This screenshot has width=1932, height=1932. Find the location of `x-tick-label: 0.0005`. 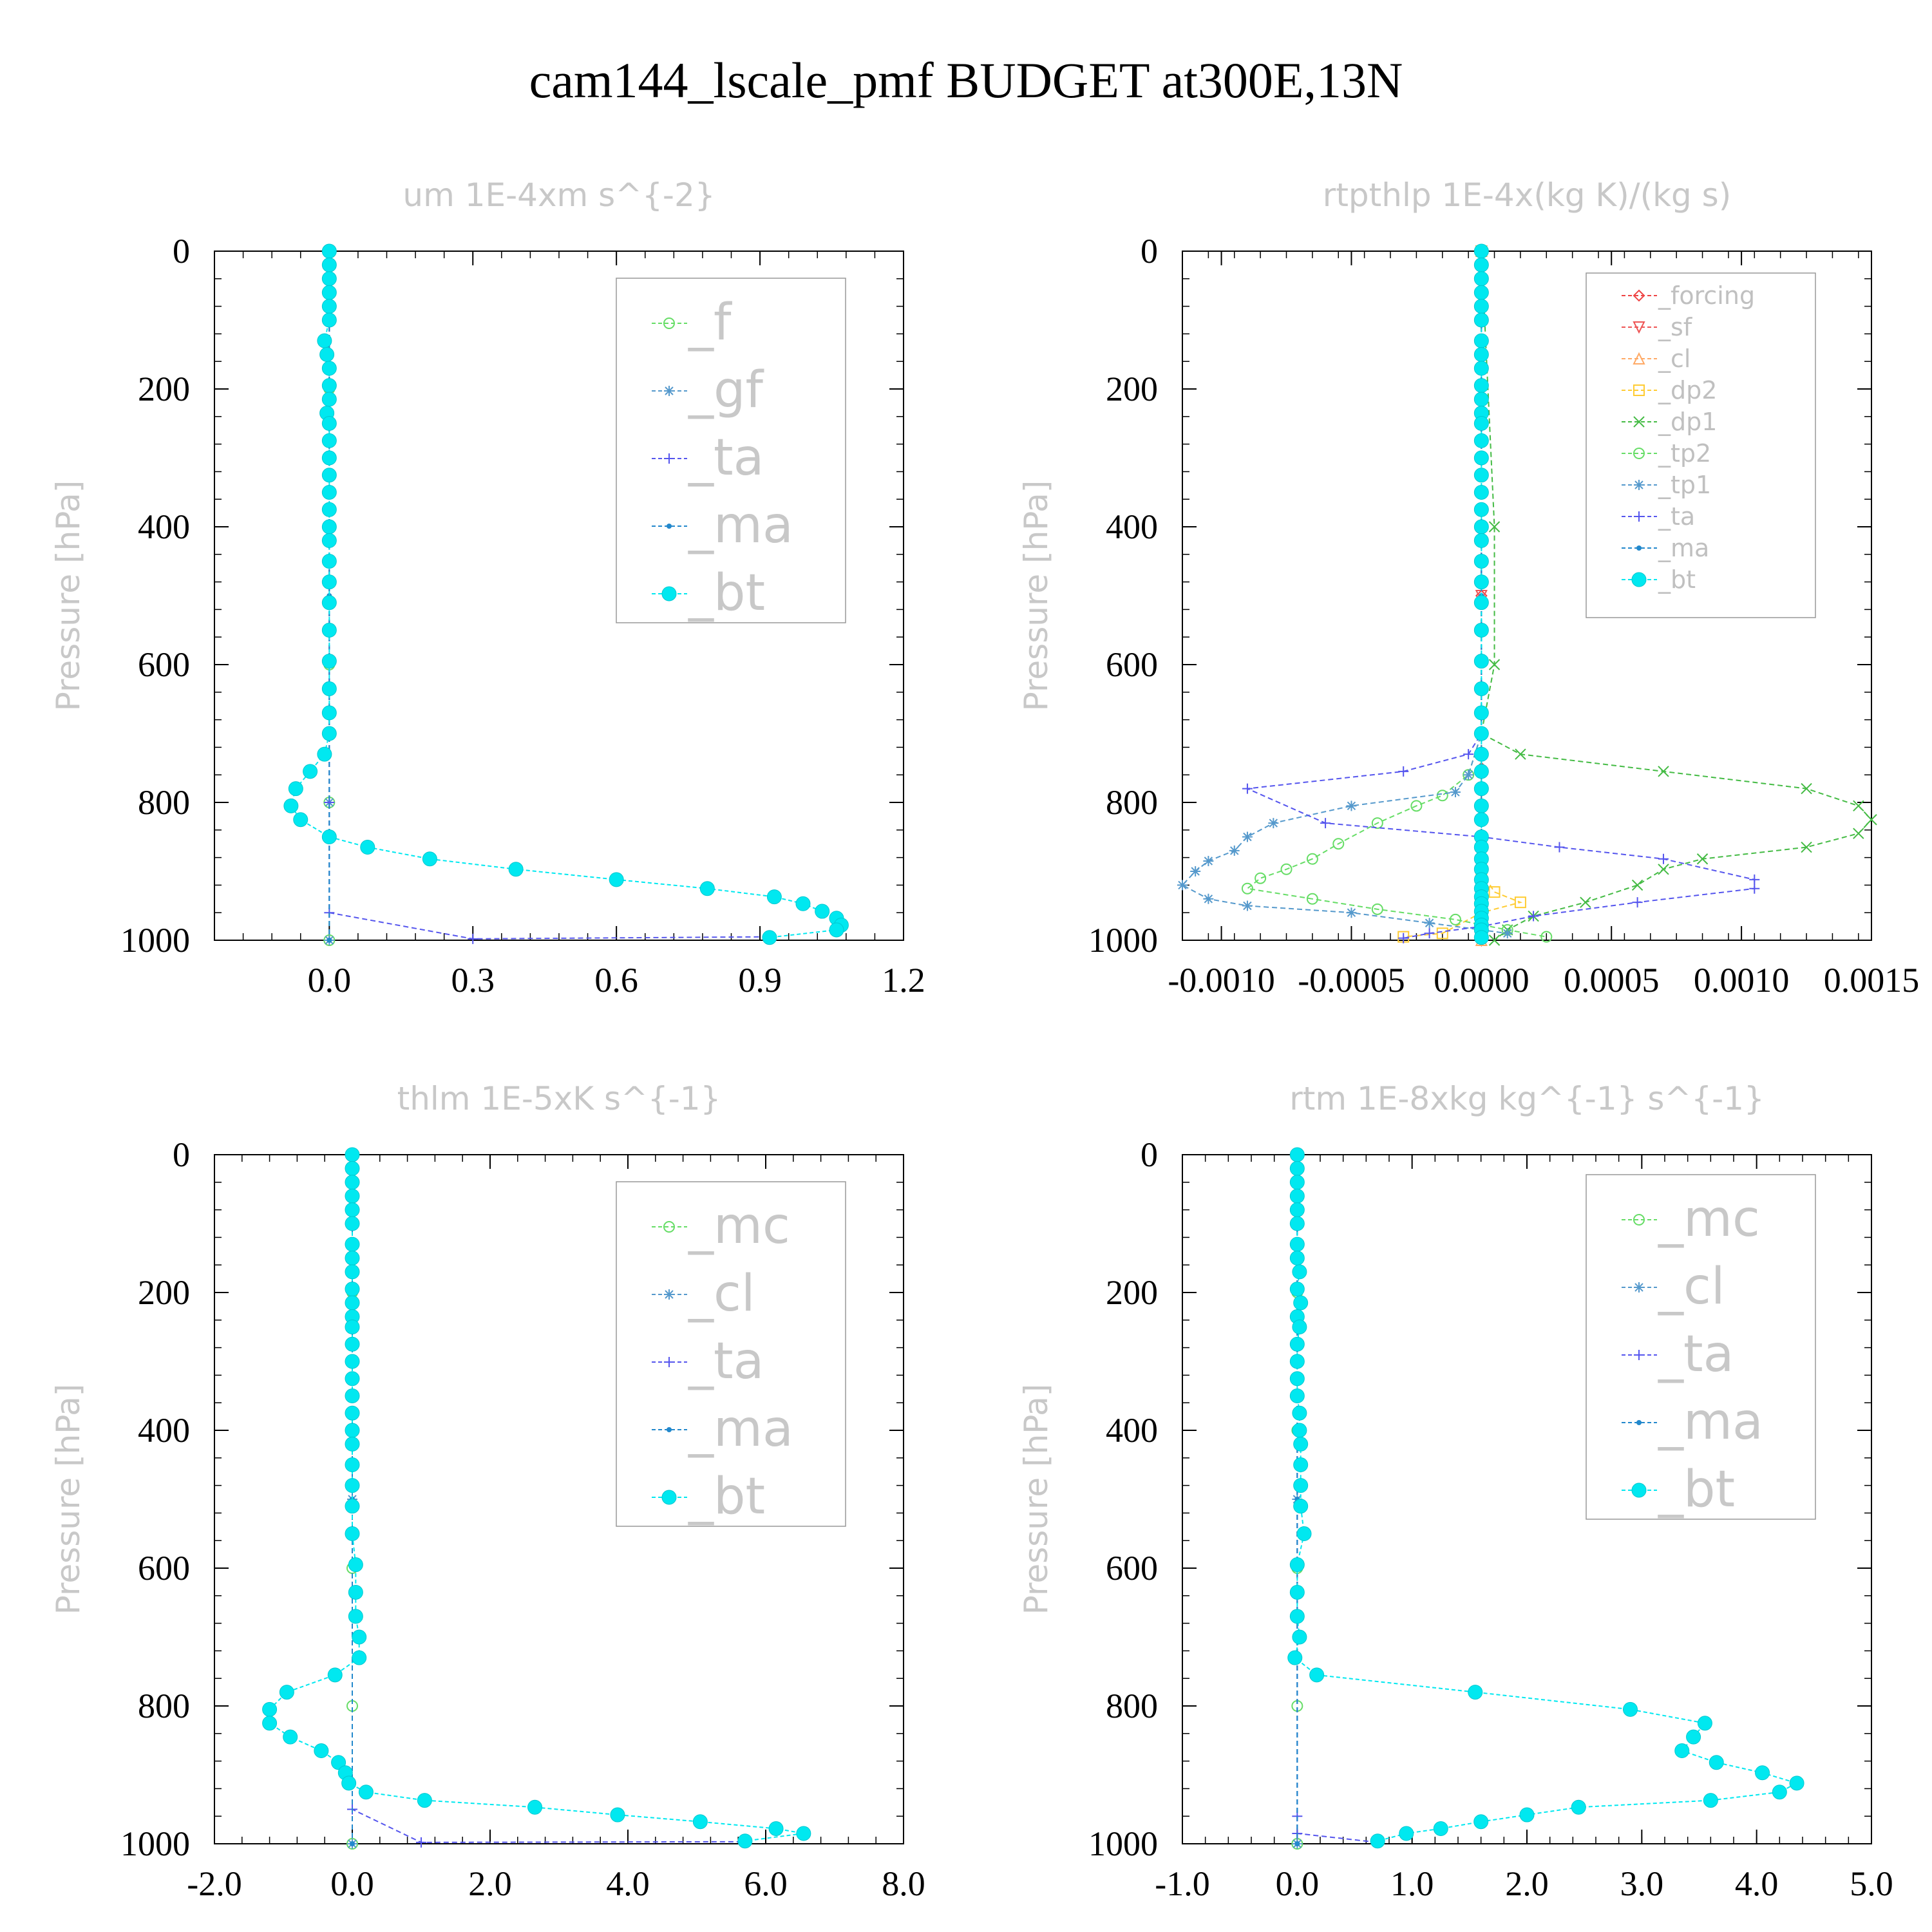

x-tick-label: 0.0005 is located at coordinates (1612, 980).